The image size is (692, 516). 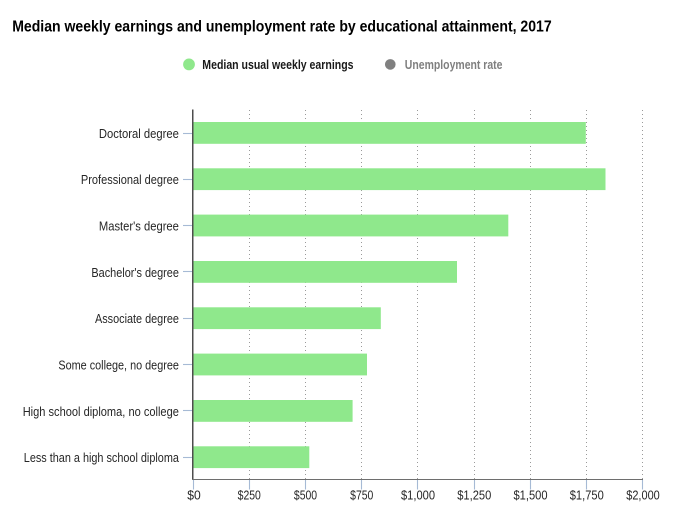 I want to click on svg-text: Associate degree, so click(x=137, y=319).